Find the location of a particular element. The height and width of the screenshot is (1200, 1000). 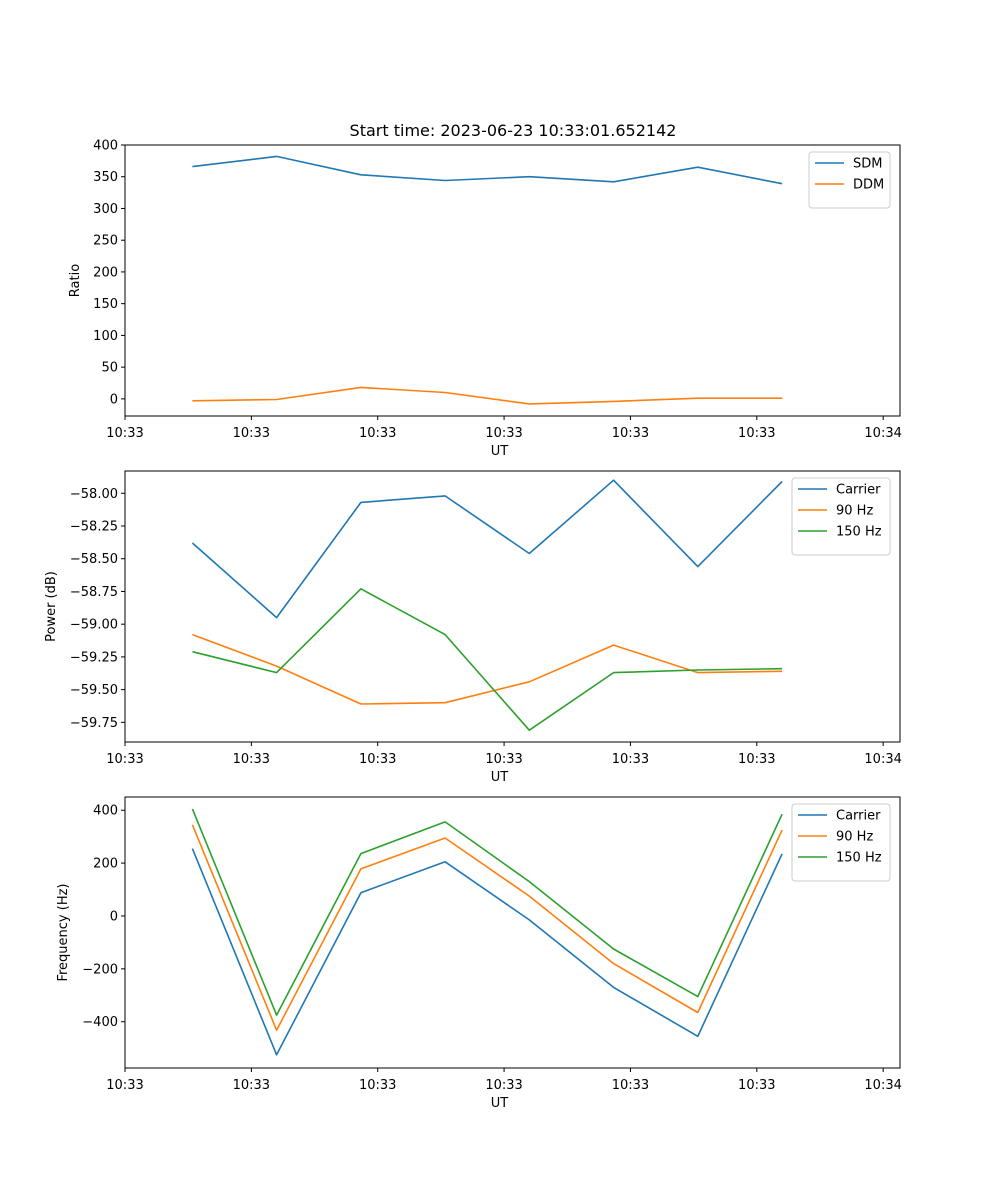

series-line-ddm is located at coordinates (487, 395).